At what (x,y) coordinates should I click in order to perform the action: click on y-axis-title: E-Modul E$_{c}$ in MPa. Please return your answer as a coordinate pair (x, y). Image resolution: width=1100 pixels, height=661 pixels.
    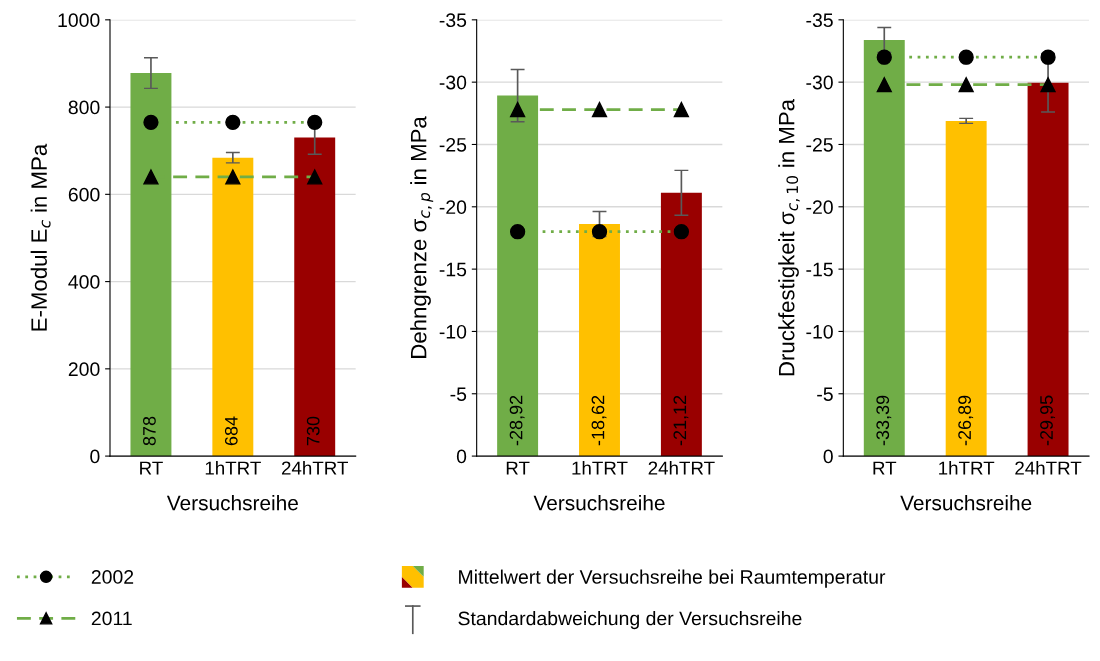
    Looking at the image, I should click on (40, 237).